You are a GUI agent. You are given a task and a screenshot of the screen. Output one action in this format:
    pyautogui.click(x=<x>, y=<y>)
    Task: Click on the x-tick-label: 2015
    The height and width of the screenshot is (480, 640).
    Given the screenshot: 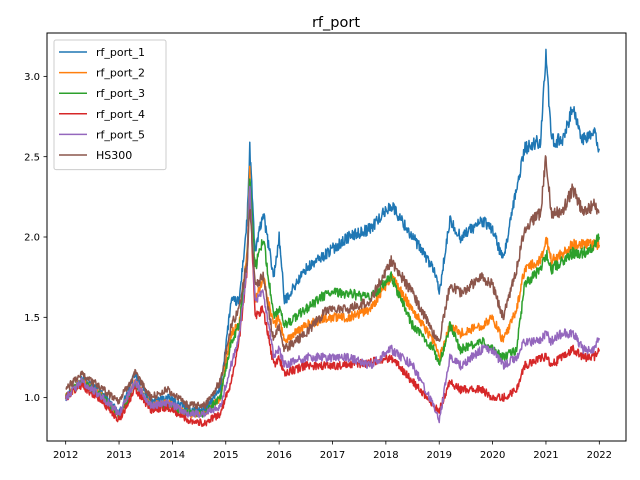 What is the action you would take?
    pyautogui.click(x=225, y=455)
    